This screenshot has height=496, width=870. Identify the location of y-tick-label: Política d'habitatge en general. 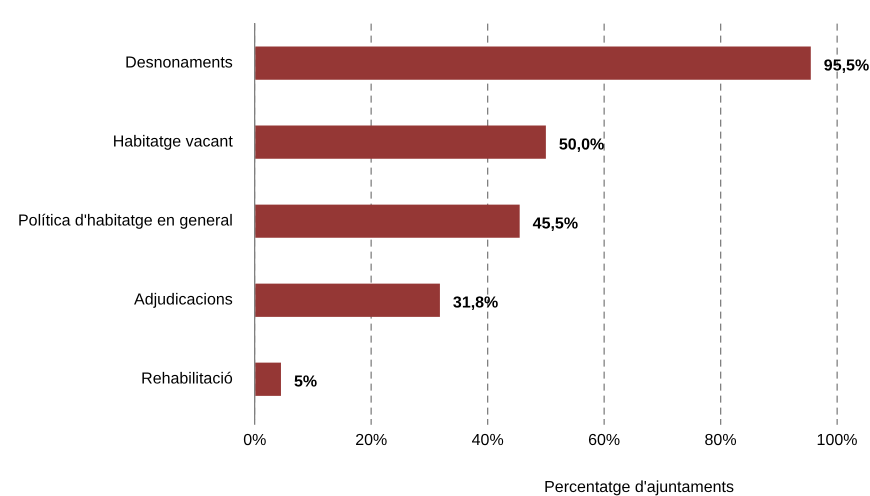
(125, 221).